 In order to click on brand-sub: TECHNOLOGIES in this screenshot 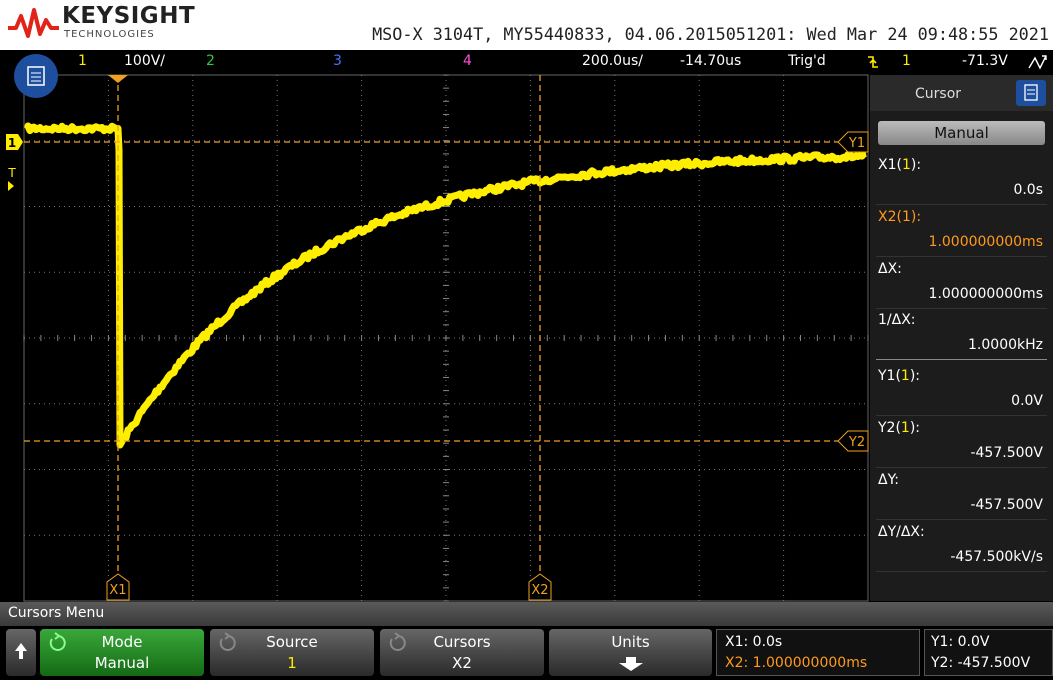, I will do `click(109, 34)`.